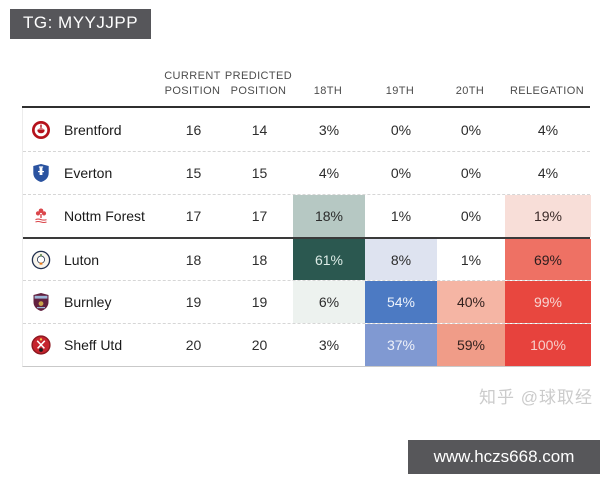  I want to click on current-position-value: 19, so click(193, 302).